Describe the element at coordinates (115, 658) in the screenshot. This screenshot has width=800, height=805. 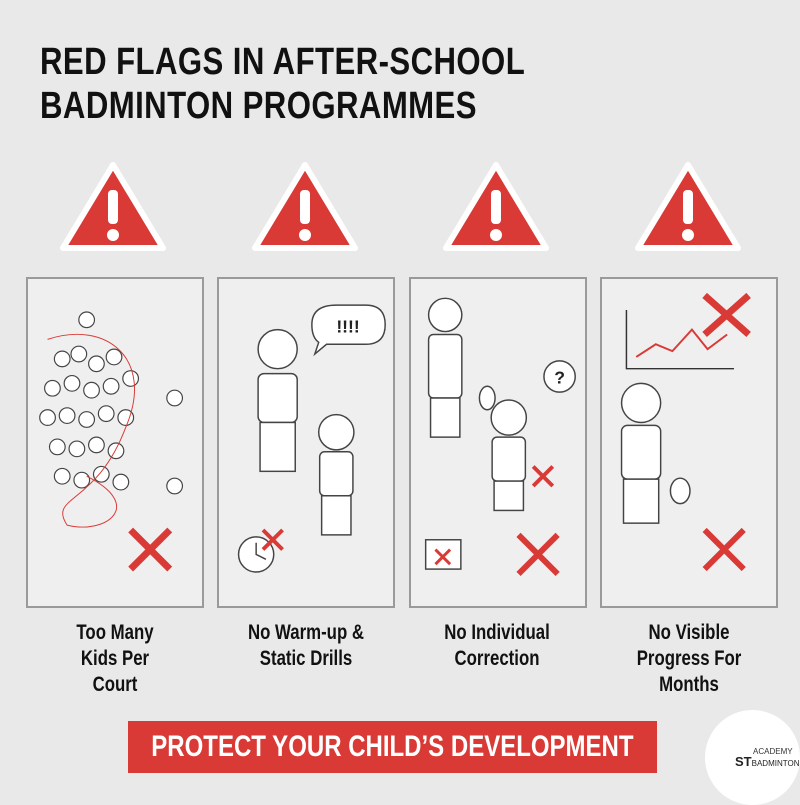
I see `caption-too-many-kids: Too Many Kids Per Court` at that location.